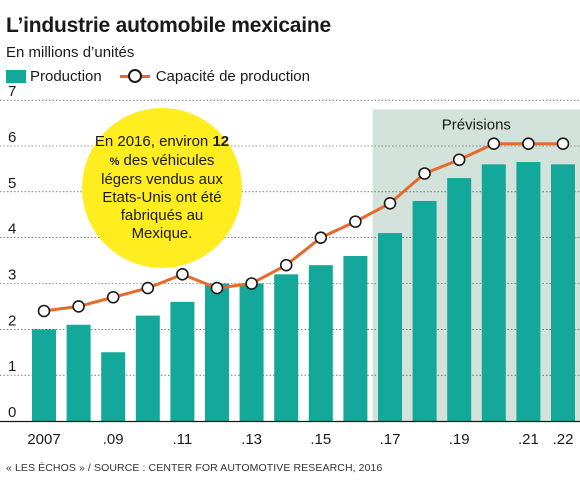  Describe the element at coordinates (476, 124) in the screenshot. I see `forecast-label: Prévisions` at that location.